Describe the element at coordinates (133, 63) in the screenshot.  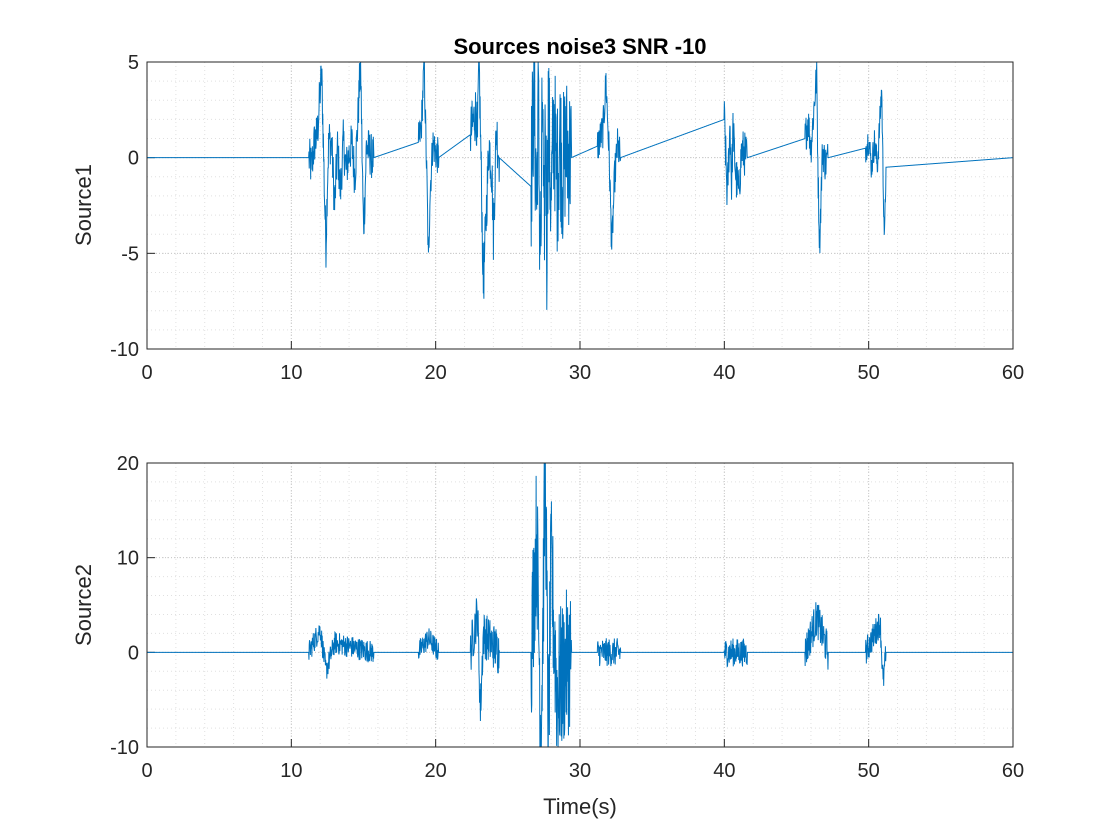
I see `y-tick-label: 5` at that location.